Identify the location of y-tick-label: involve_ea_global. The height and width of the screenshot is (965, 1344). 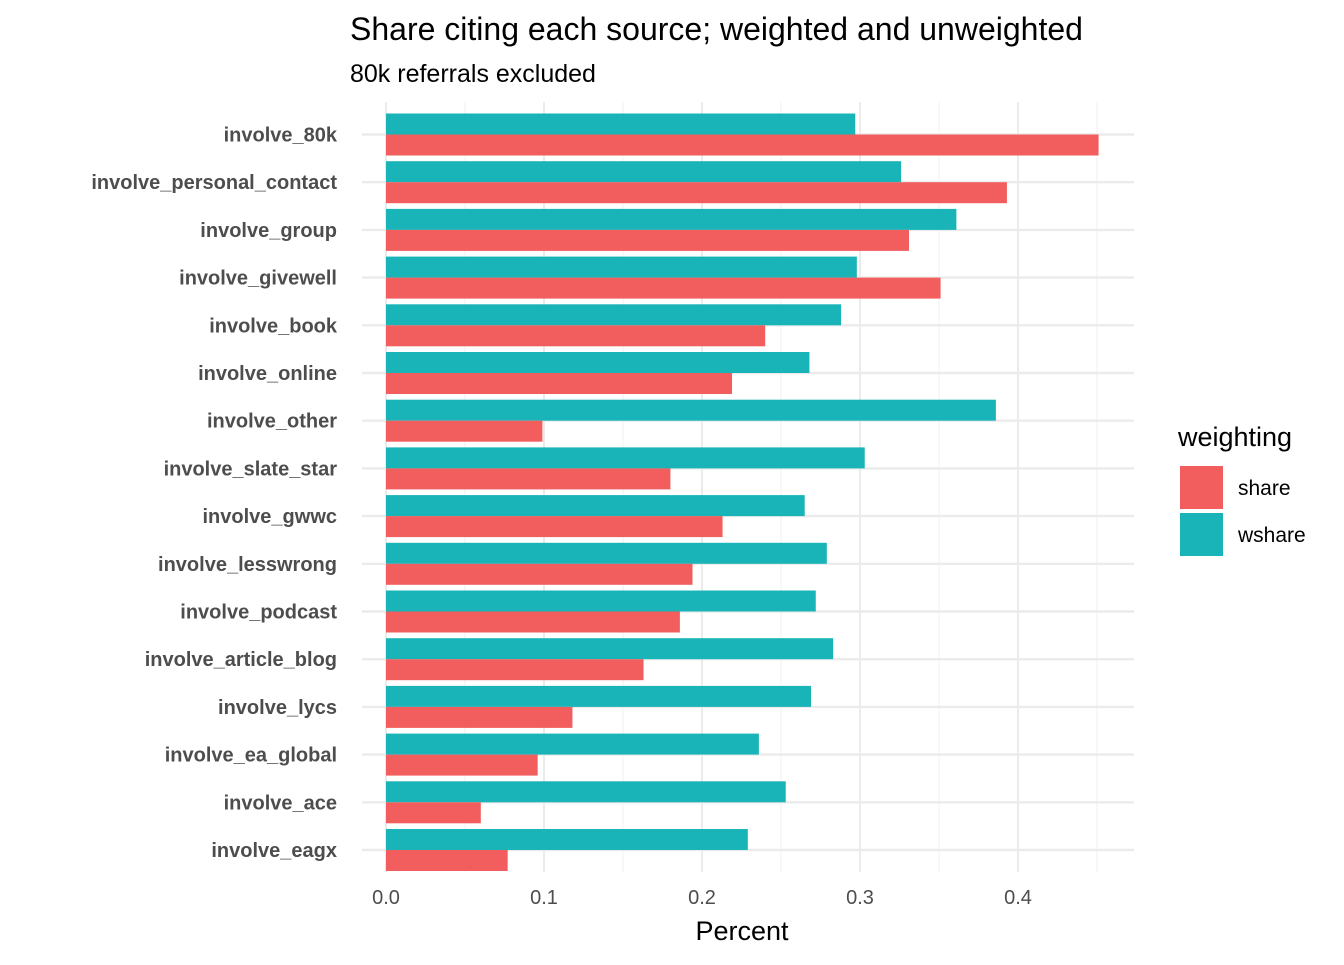
(251, 756).